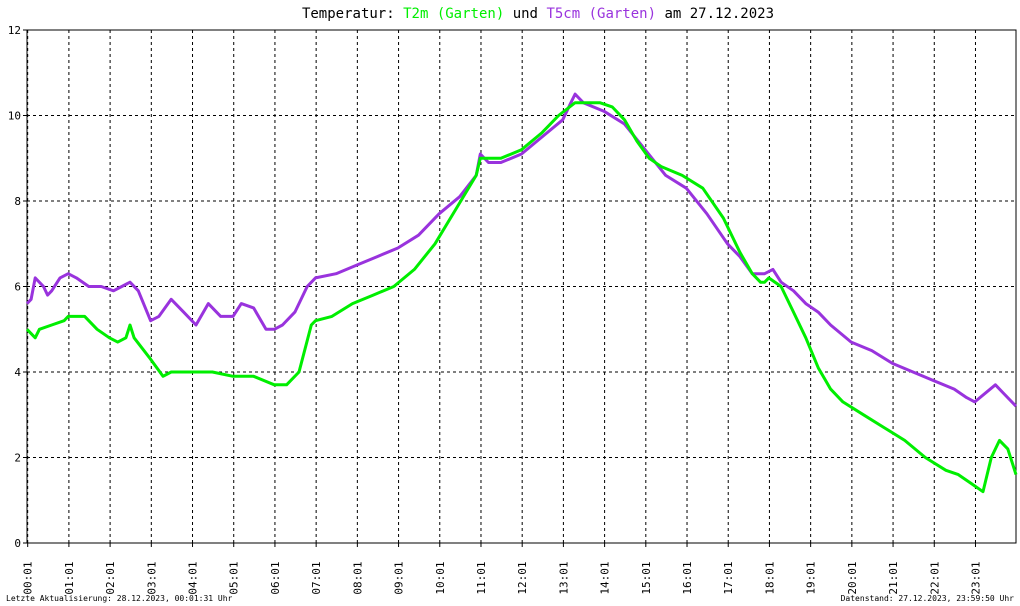  Describe the element at coordinates (28, 577) in the screenshot. I see `x-tick-label: 00:01` at that location.